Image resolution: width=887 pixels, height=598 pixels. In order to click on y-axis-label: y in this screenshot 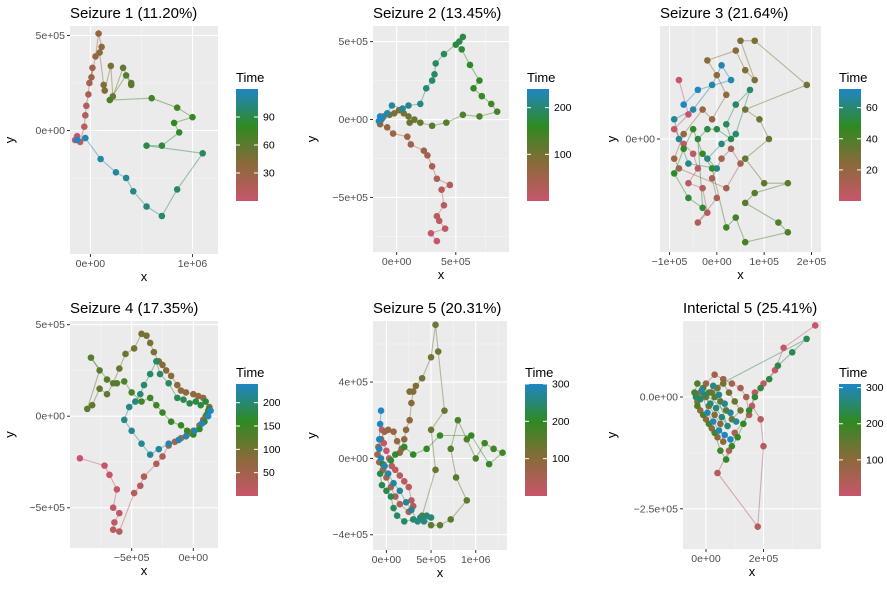, I will do `click(9, 139)`.